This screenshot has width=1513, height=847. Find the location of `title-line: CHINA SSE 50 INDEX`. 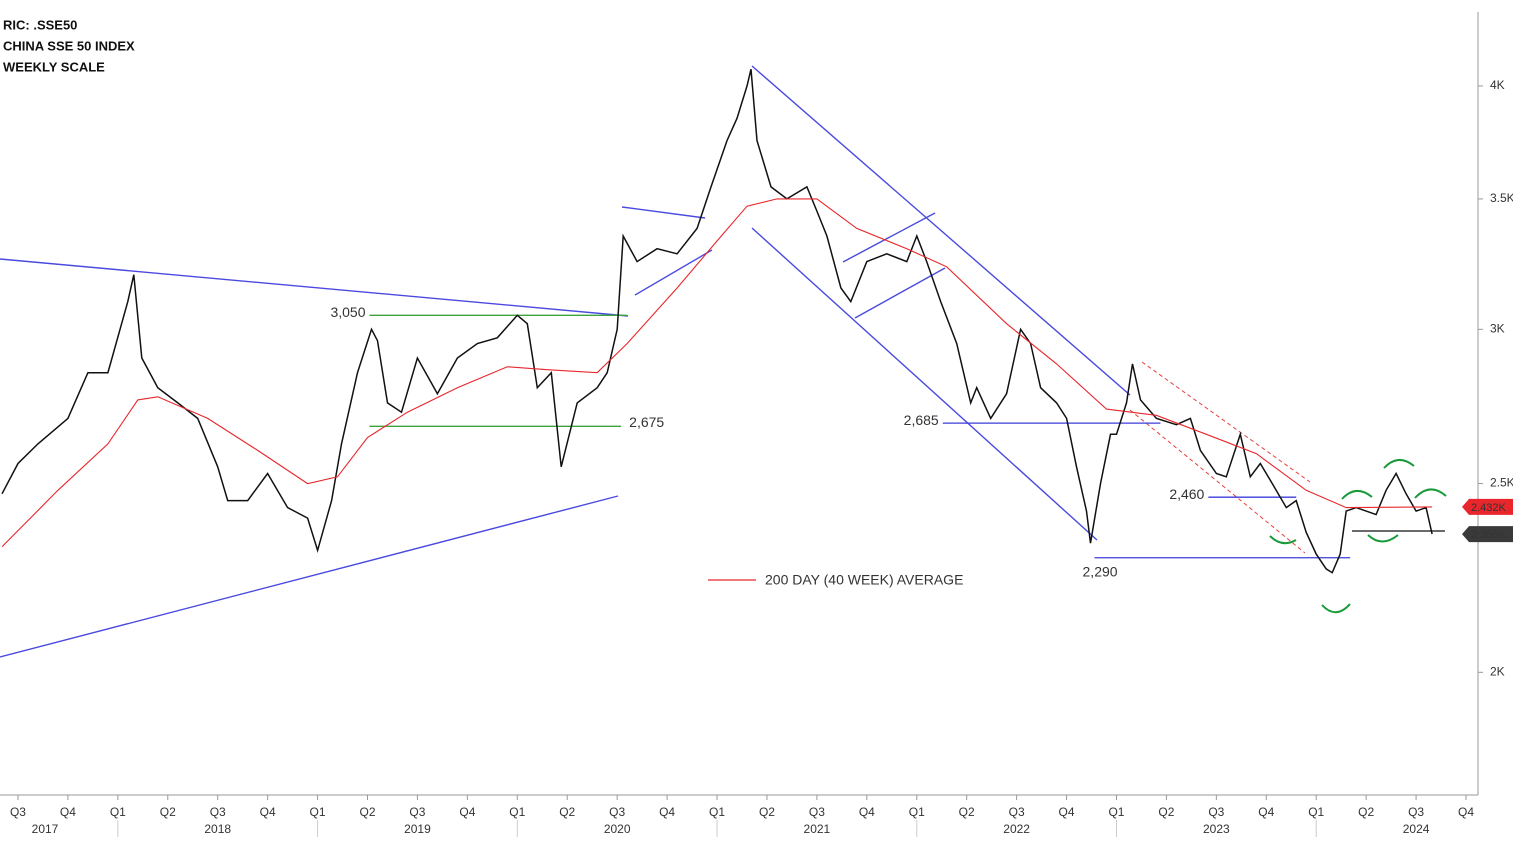

title-line: CHINA SSE 50 INDEX is located at coordinates (69, 45).